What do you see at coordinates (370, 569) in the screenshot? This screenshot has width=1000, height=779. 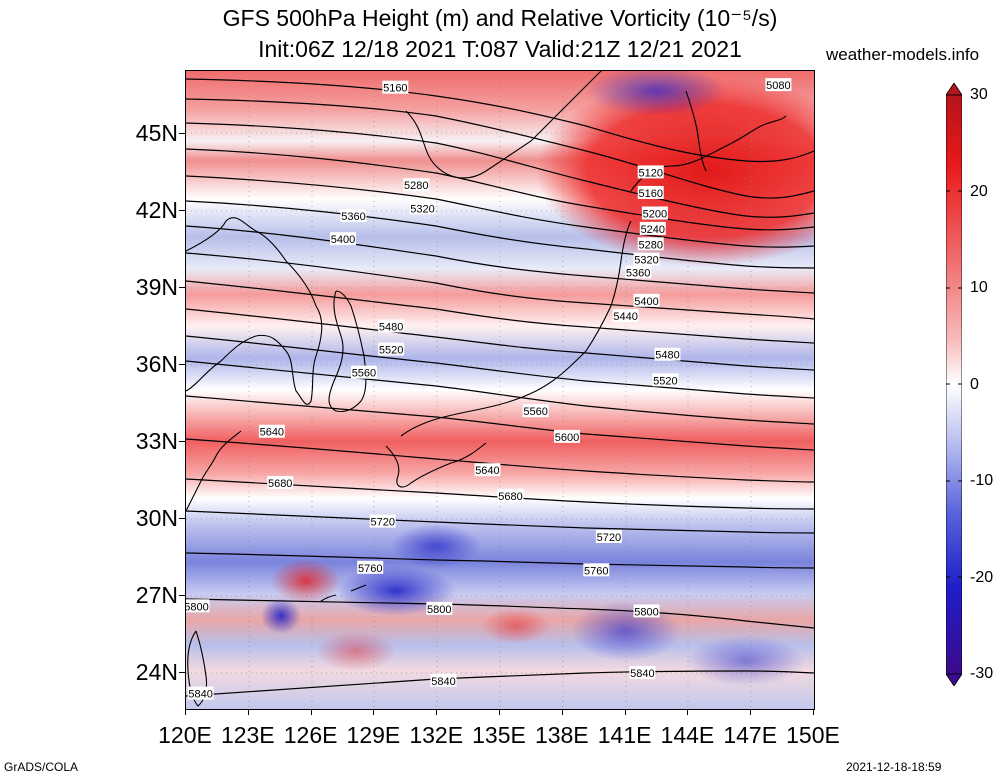 I see `svg-text: 5760` at bounding box center [370, 569].